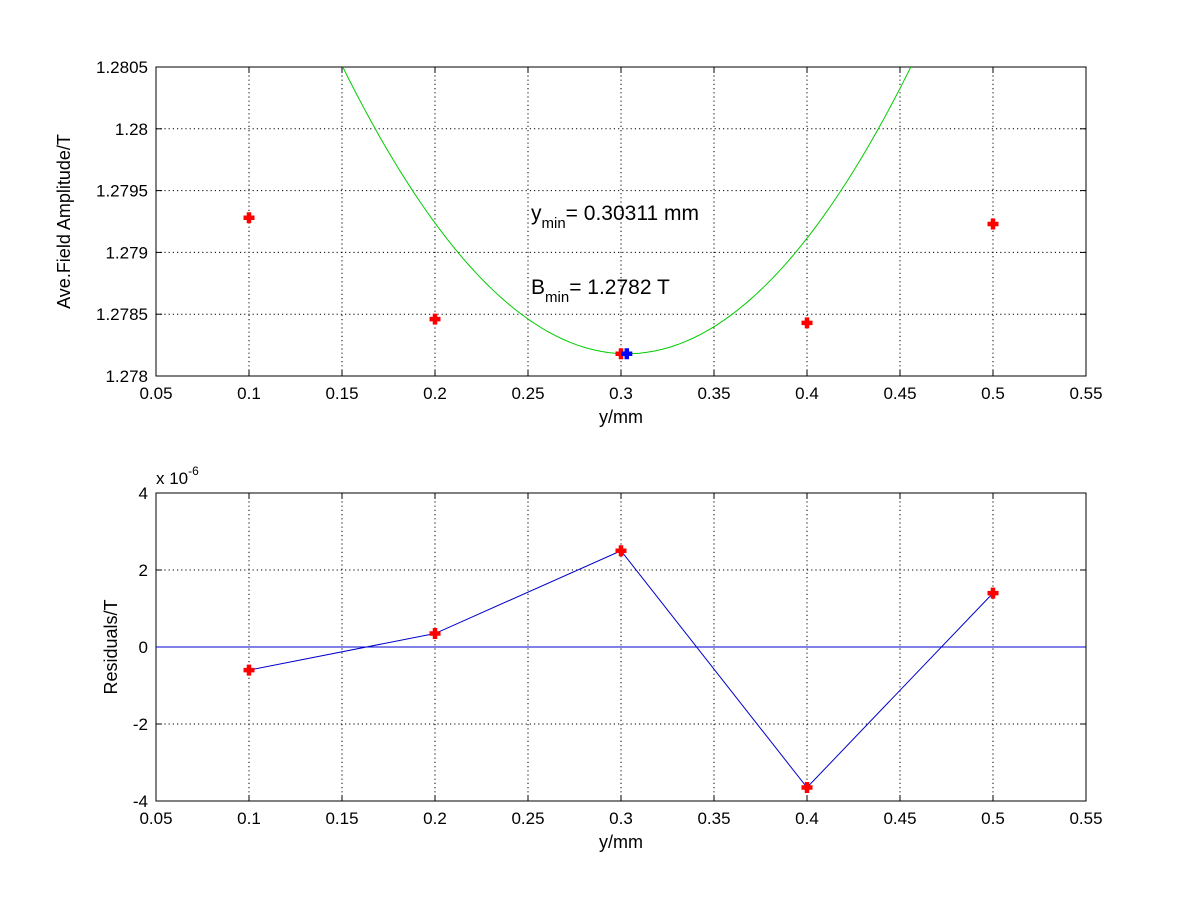 The image size is (1200, 900). I want to click on top-x-tick-label: 0.1, so click(249, 393).